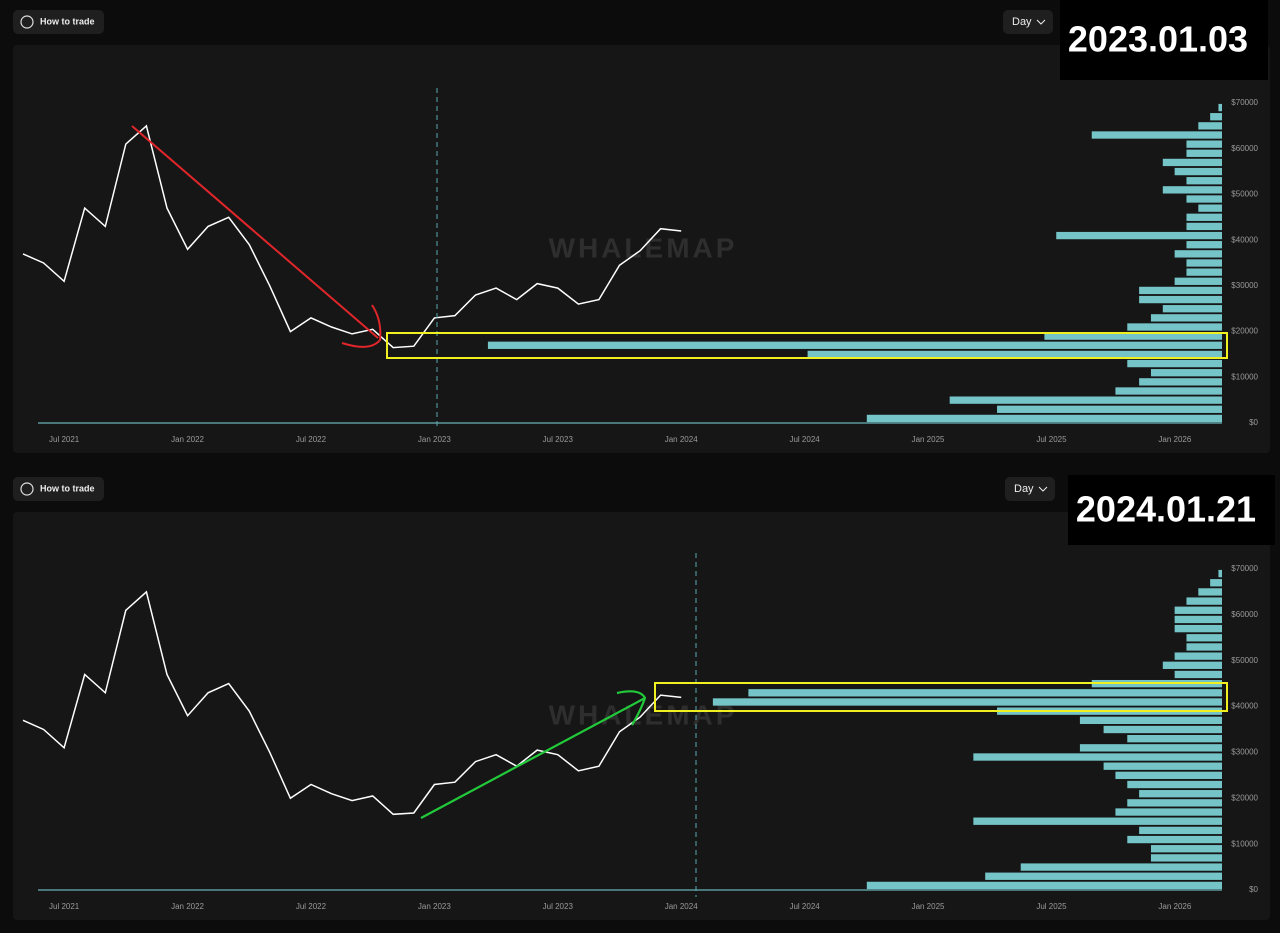 This screenshot has height=933, width=1280. I want to click on dollar-icon, so click(27, 22).